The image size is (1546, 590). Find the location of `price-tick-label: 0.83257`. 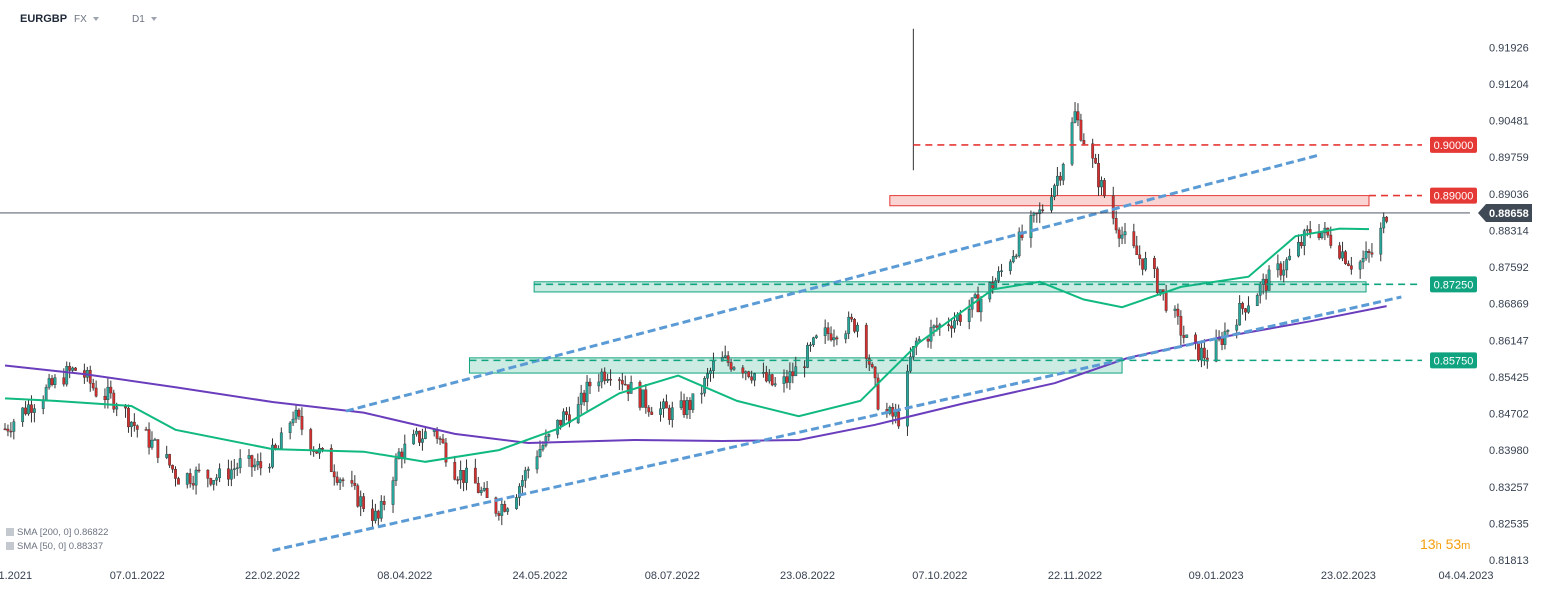

price-tick-label: 0.83257 is located at coordinates (1509, 488).